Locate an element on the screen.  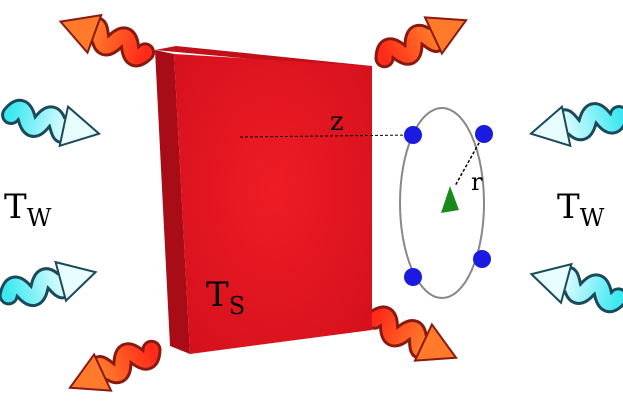
label-subscript: S is located at coordinates (237, 306).